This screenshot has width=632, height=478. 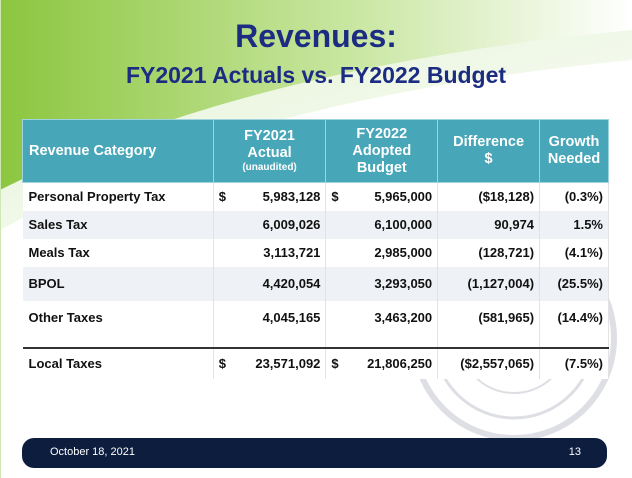 I want to click on header-difference: Difference $, so click(x=489, y=151).